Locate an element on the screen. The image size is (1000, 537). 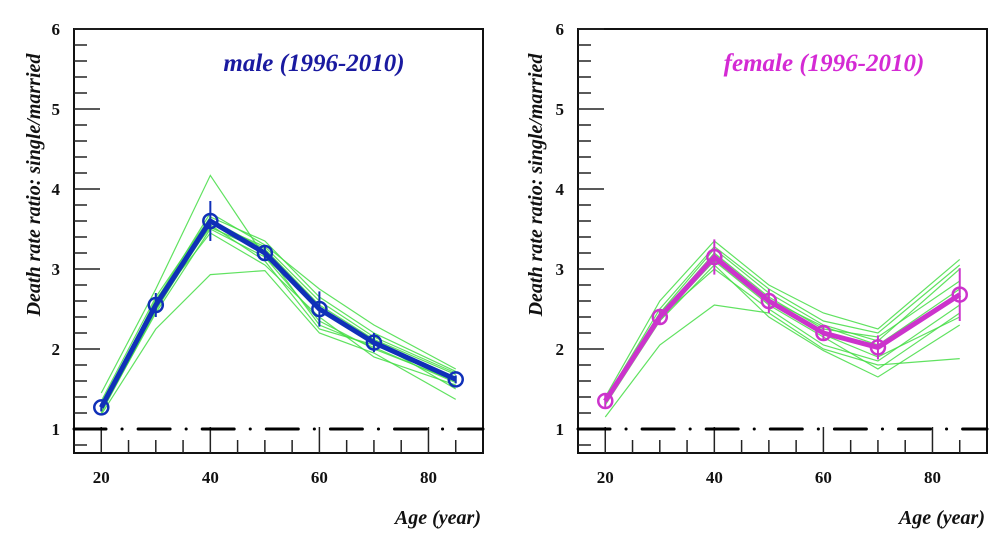
panel-title: male (1996-2010) is located at coordinates (313, 63).